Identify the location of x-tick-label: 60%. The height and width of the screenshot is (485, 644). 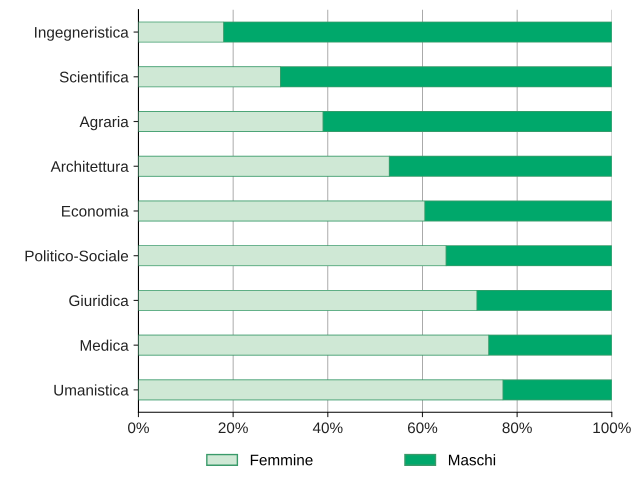
(423, 428).